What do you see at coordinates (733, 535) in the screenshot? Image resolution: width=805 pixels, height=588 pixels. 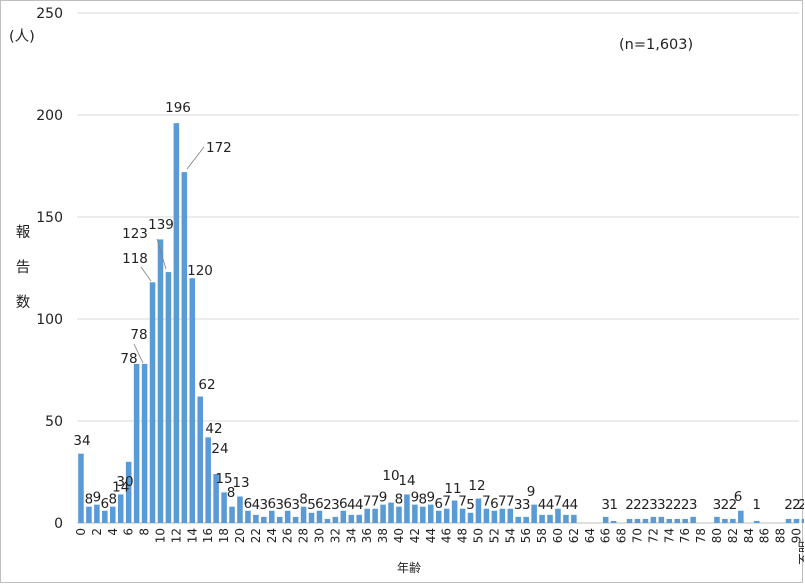 I see `x-tick-label: 82` at bounding box center [733, 535].